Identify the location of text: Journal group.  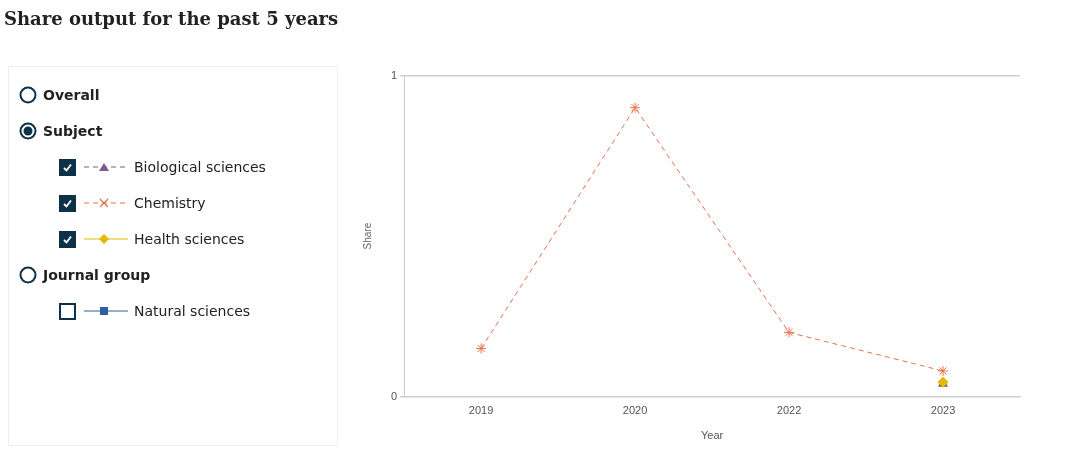
(97, 275).